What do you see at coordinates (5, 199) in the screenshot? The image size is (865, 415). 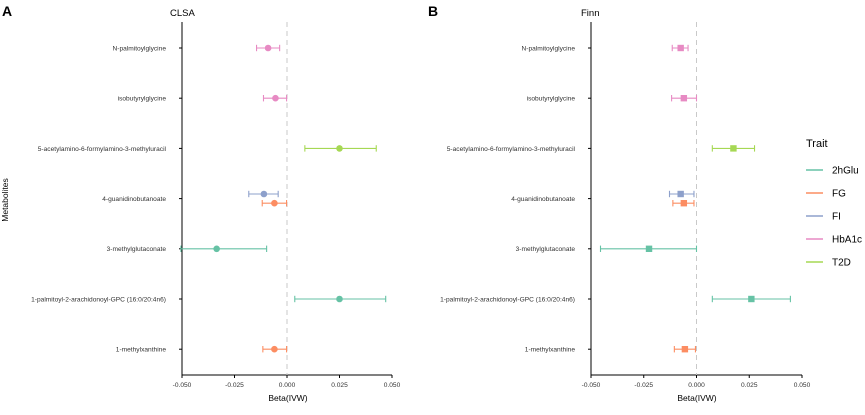 I see `y-axis-title: Metabolites` at bounding box center [5, 199].